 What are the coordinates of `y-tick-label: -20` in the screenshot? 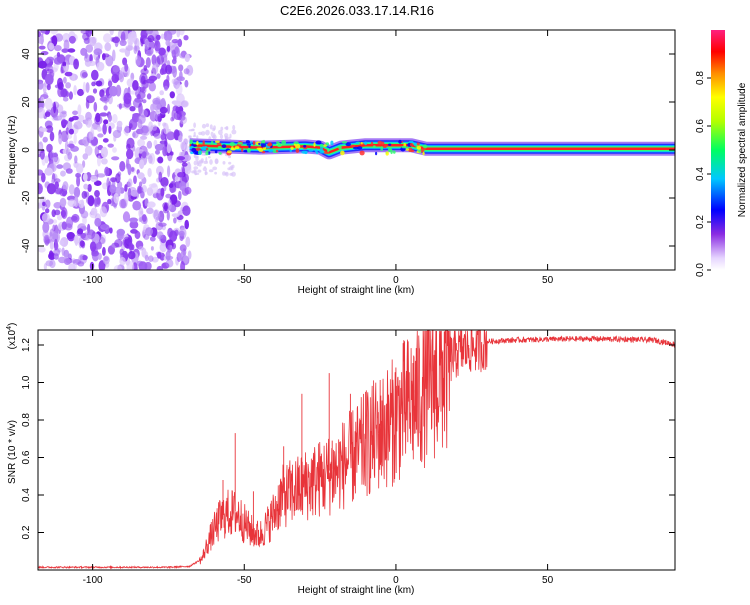 It's located at (26, 197).